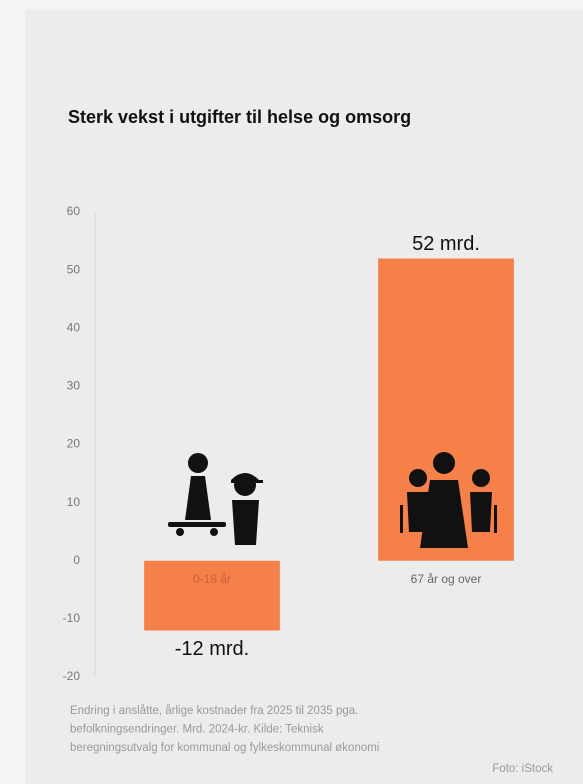  I want to click on x-tick-label: 0-18 år, so click(212, 579).